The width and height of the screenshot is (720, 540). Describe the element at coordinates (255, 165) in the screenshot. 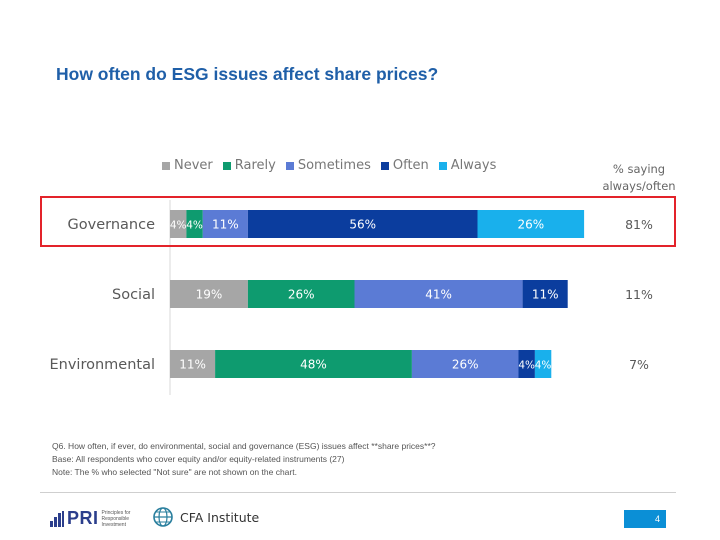

I see `legend-label-rarely: Rarely` at that location.